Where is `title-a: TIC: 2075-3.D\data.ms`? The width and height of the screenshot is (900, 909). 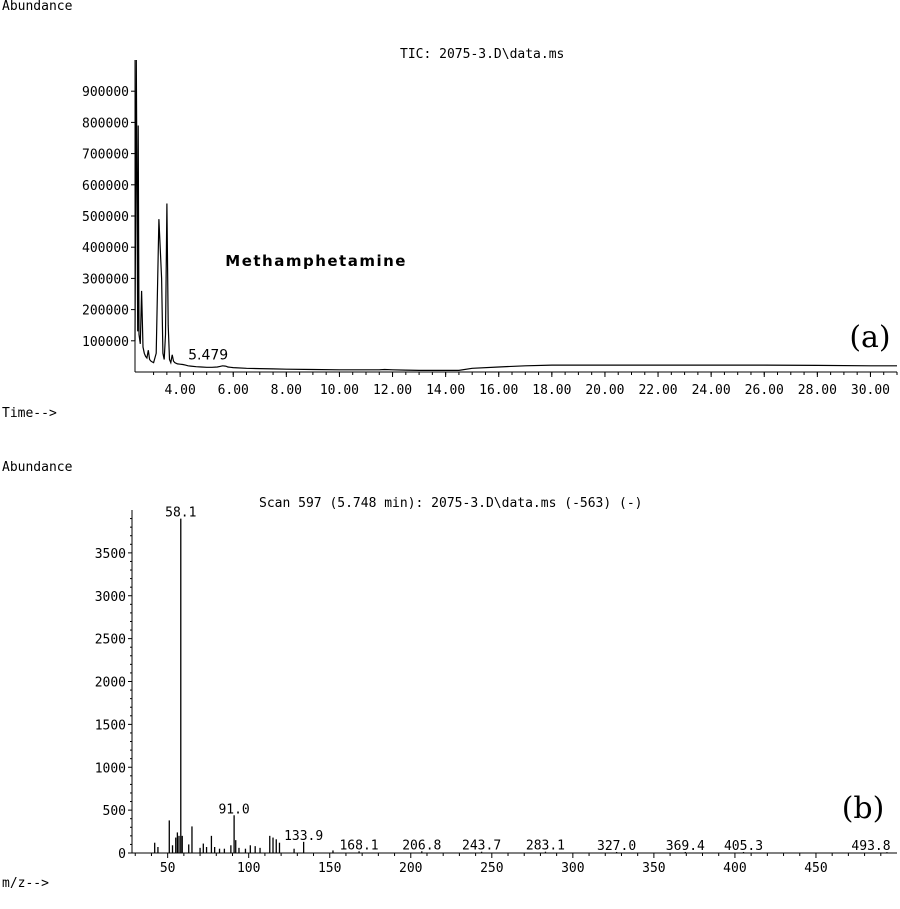
title-a: TIC: 2075-3.D\data.ms is located at coordinates (482, 54).